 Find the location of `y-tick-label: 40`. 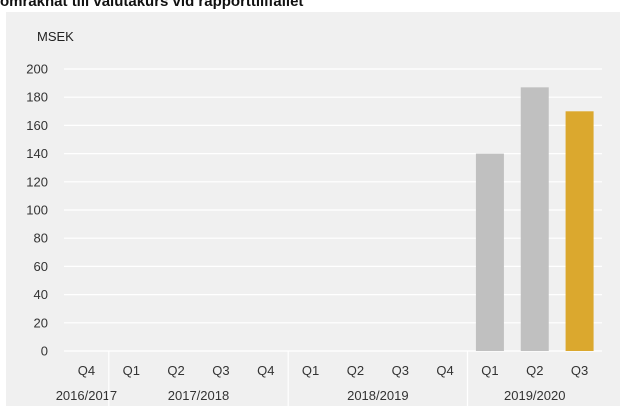

y-tick-label: 40 is located at coordinates (41, 294).